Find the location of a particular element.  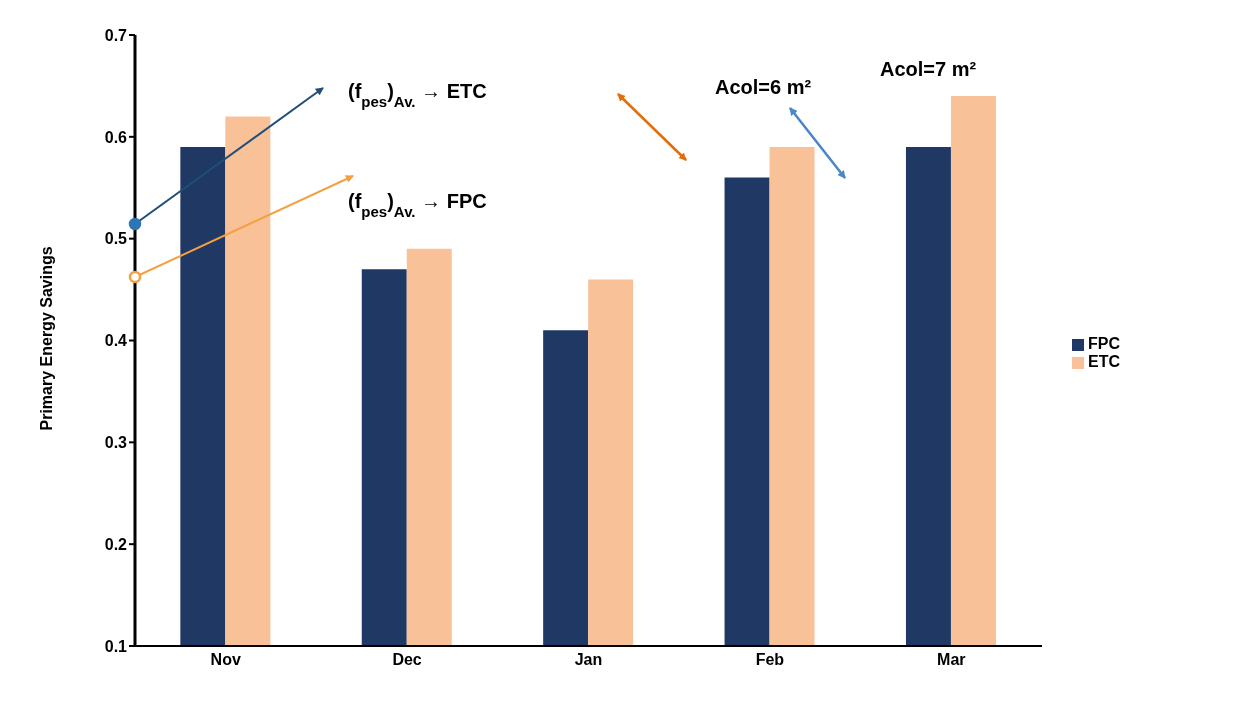

x-tick-label: Mar is located at coordinates (951, 660).